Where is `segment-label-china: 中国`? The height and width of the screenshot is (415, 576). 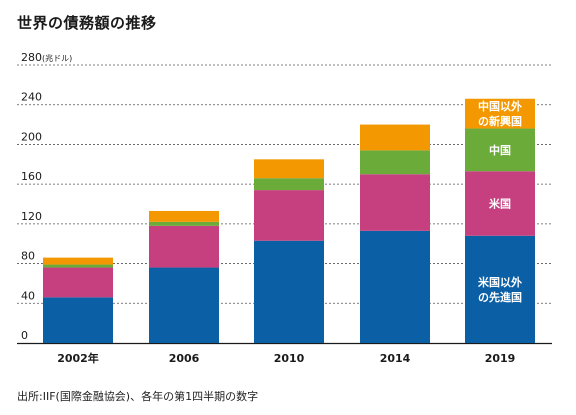
segment-label-china: 中国 is located at coordinates (500, 150).